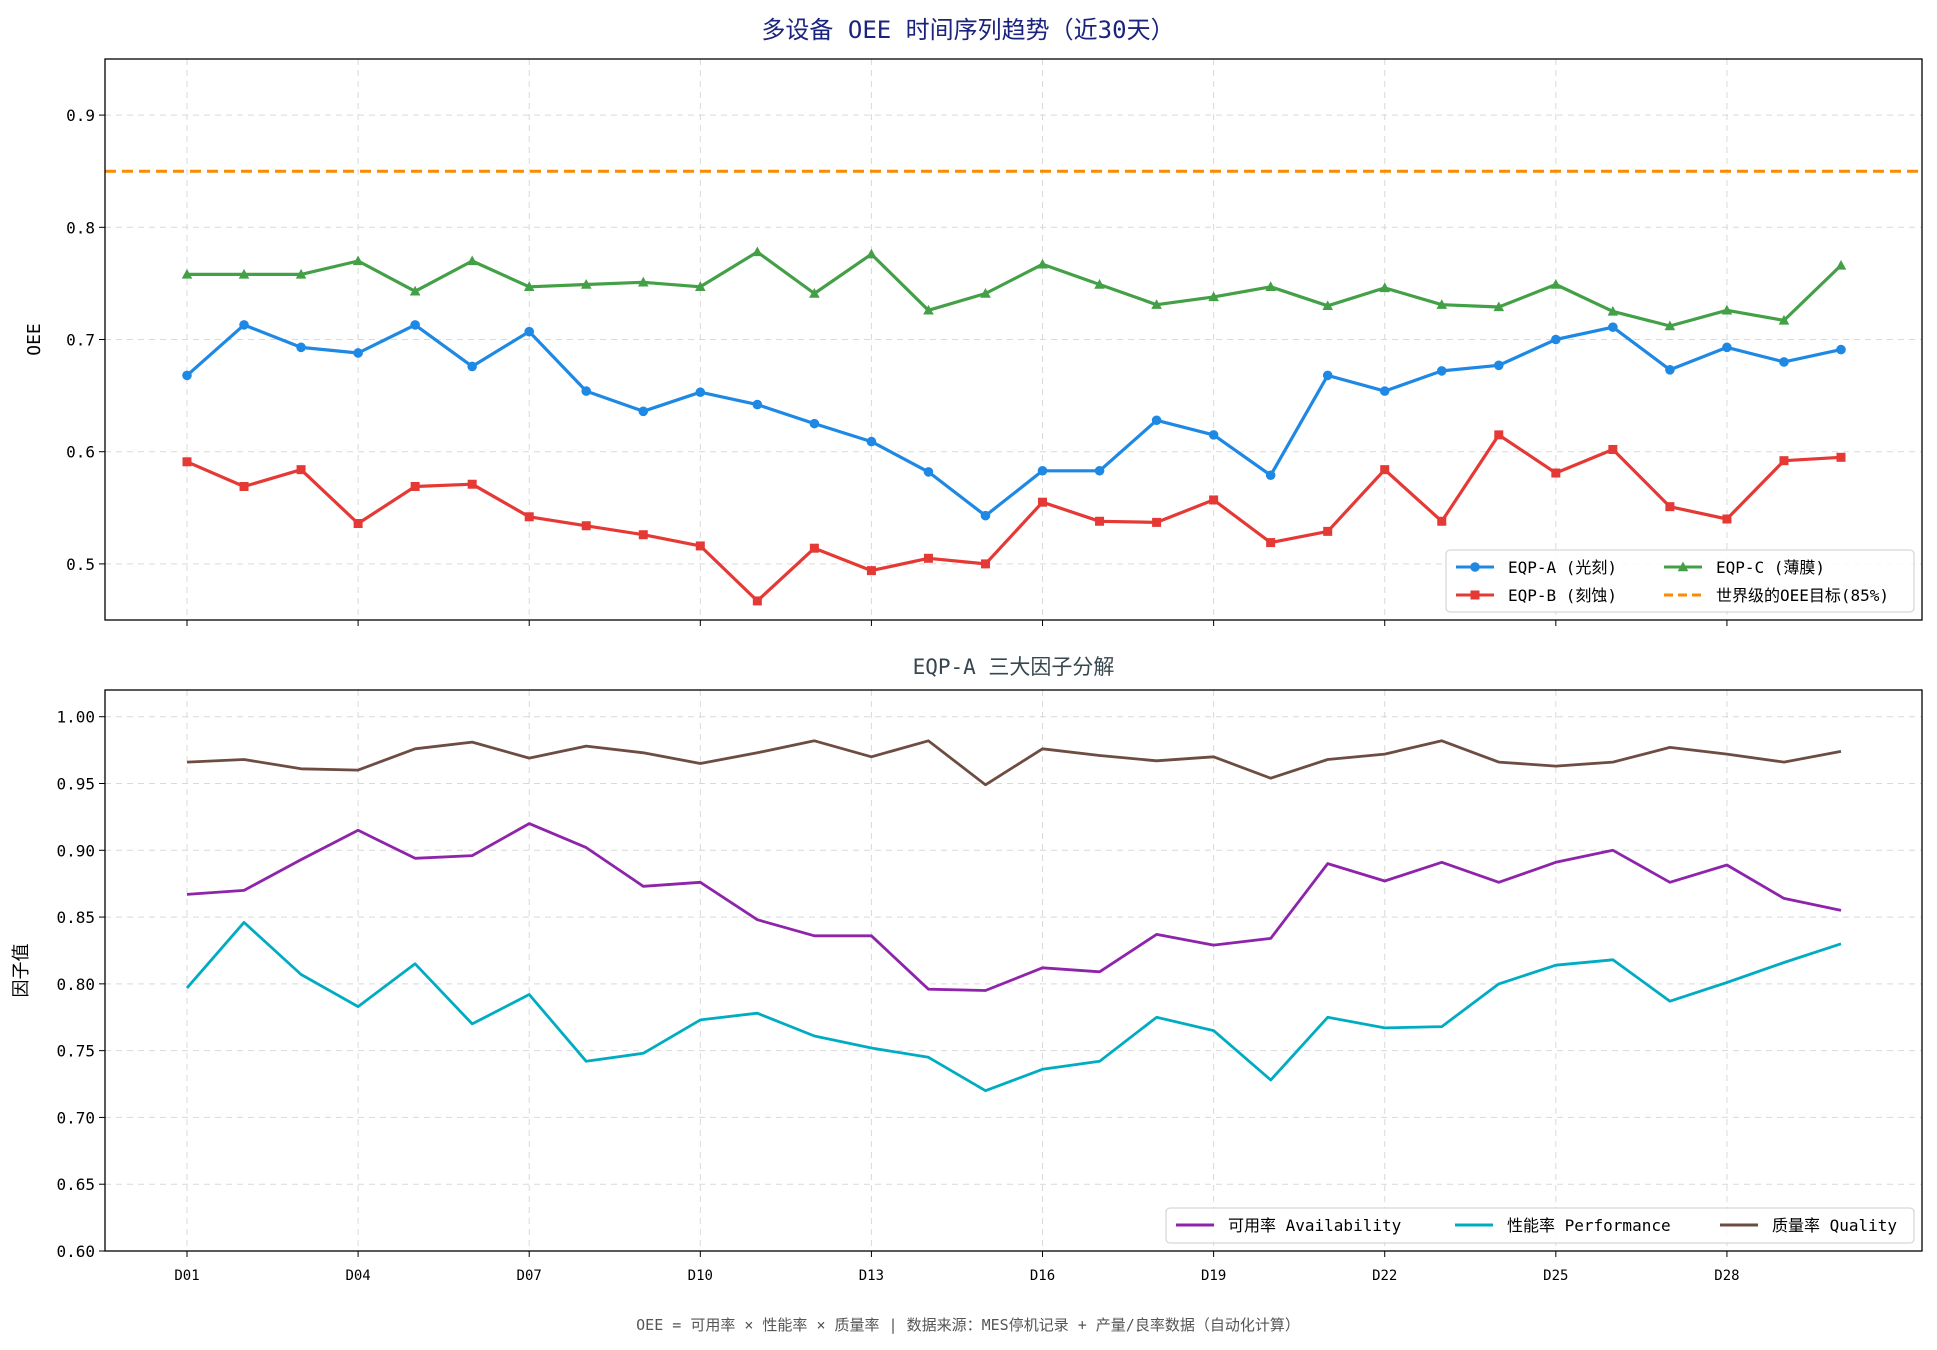 This screenshot has width=1937, height=1350. I want to click on y-tick-label: 0.70, so click(75, 1117).